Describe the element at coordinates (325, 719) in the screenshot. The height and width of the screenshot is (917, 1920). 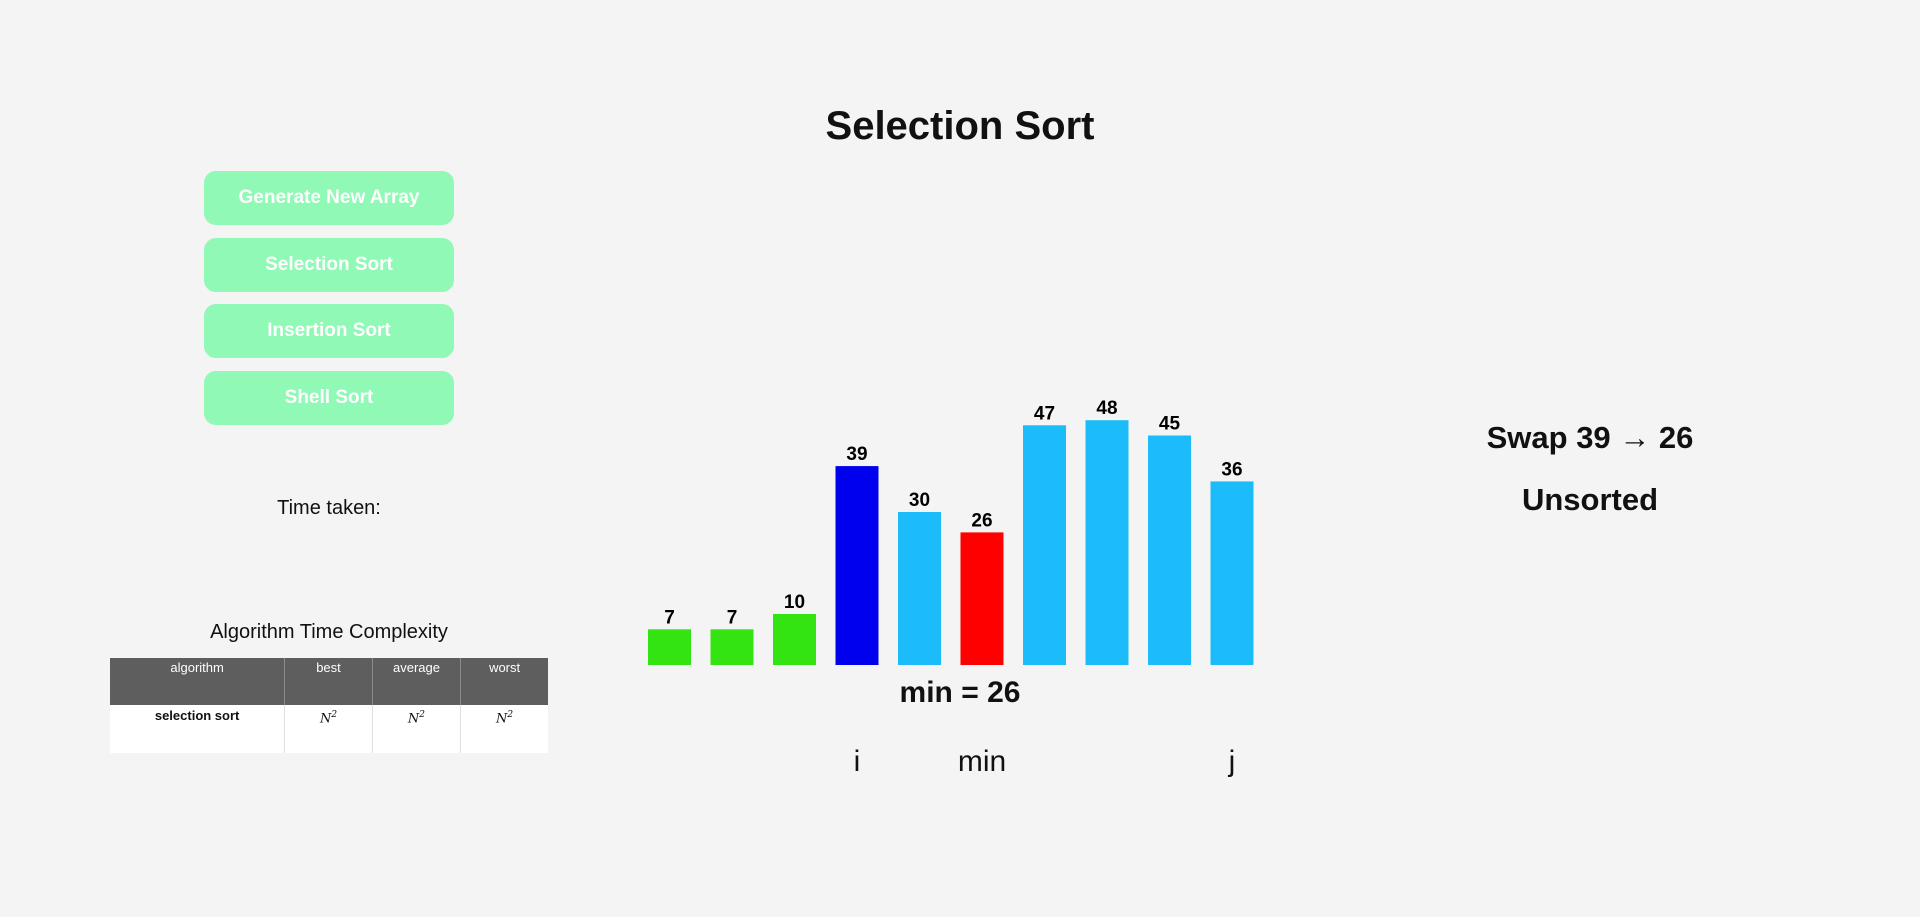
I see `cell-best-base: N` at that location.